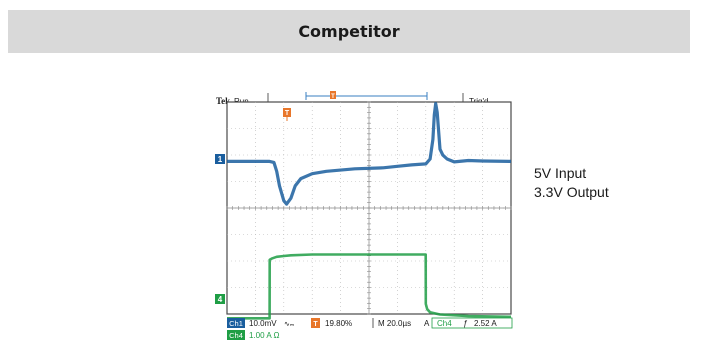 Image resolution: width=705 pixels, height=353 pixels. I want to click on timebase-readout: M 20.0µs, so click(394, 323).